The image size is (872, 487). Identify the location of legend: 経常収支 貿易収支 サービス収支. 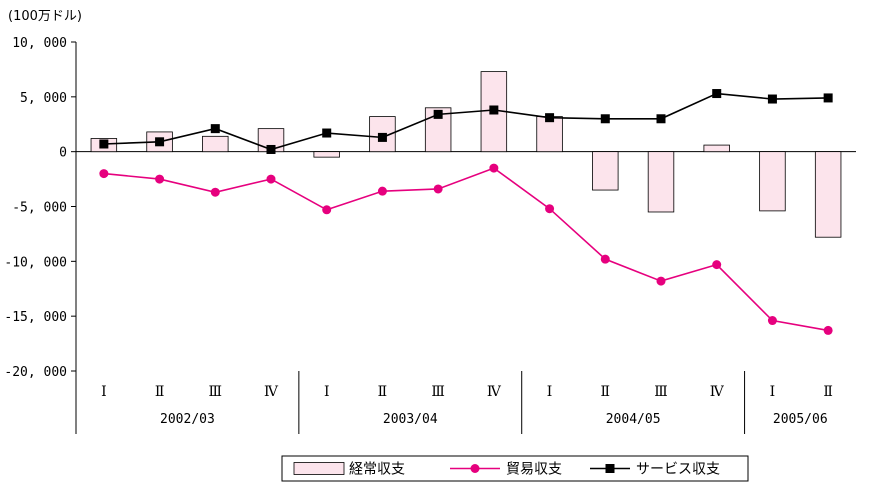
(515, 468).